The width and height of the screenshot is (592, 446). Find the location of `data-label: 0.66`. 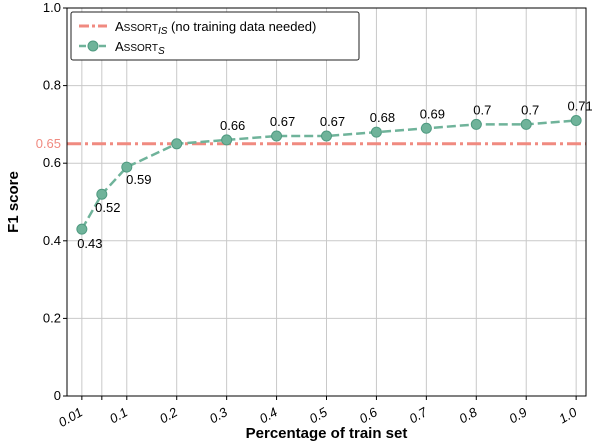

data-label: 0.66 is located at coordinates (232, 125).